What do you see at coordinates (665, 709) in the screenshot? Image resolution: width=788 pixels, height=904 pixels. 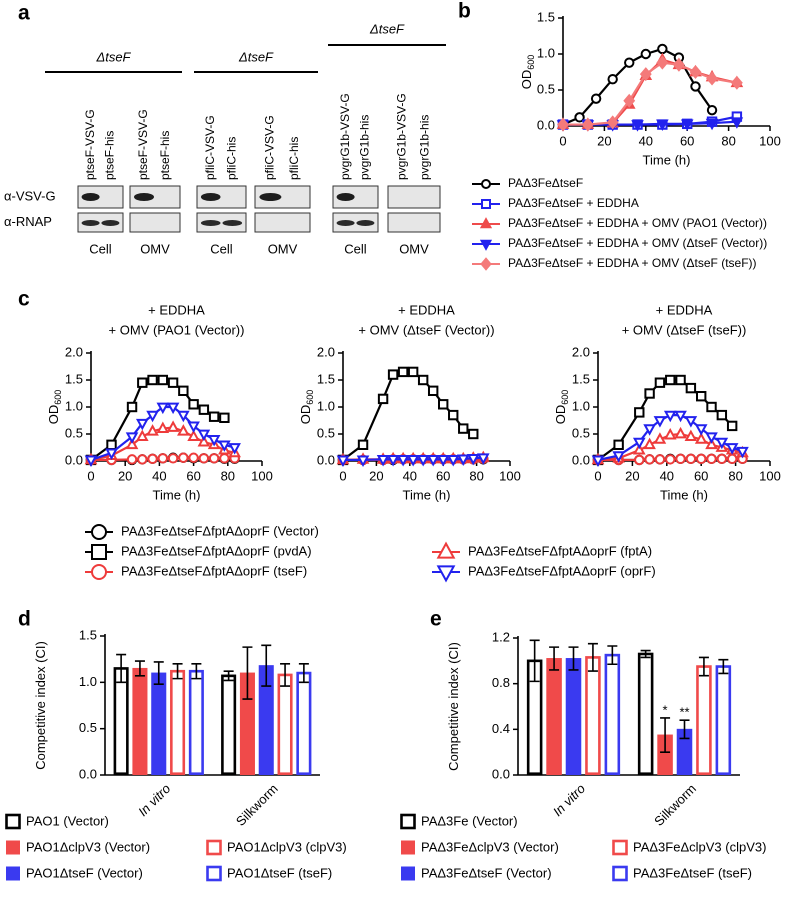 I see `significance-label: *` at bounding box center [665, 709].